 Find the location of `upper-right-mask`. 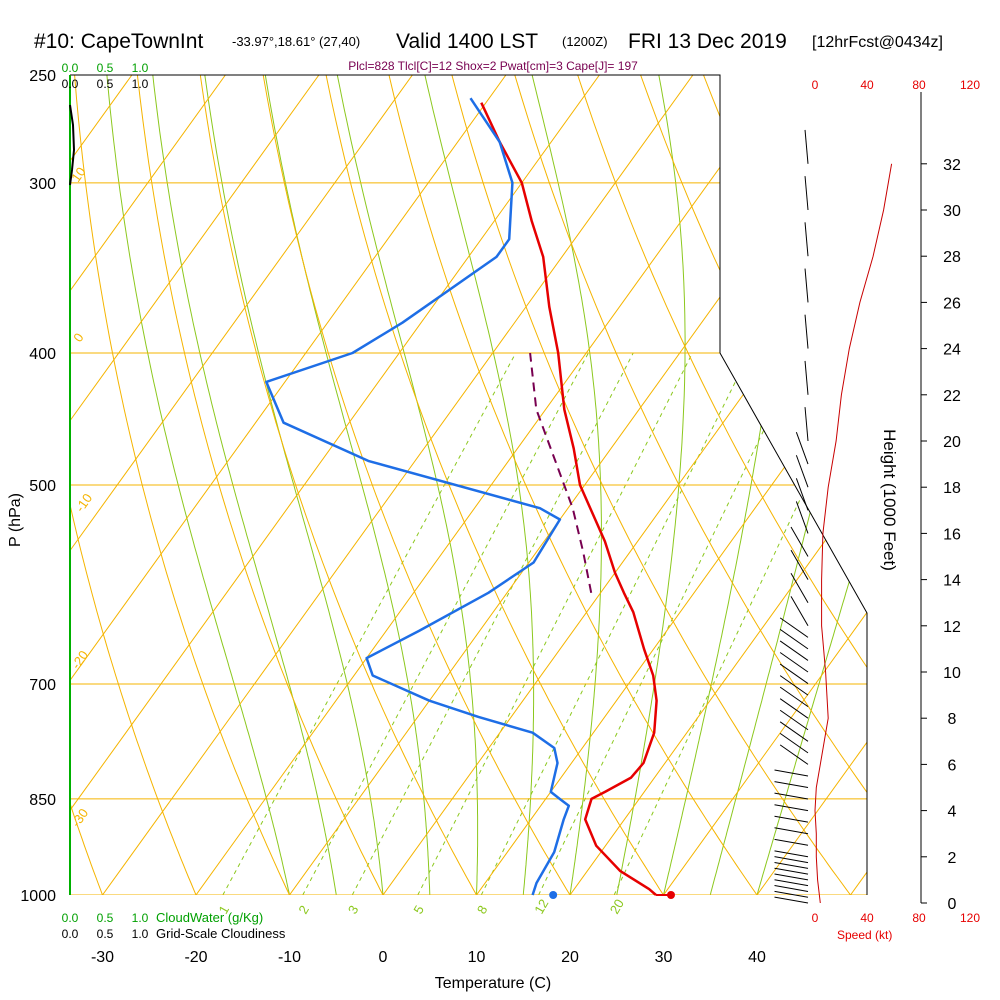

upper-right-mask is located at coordinates (793, 344).